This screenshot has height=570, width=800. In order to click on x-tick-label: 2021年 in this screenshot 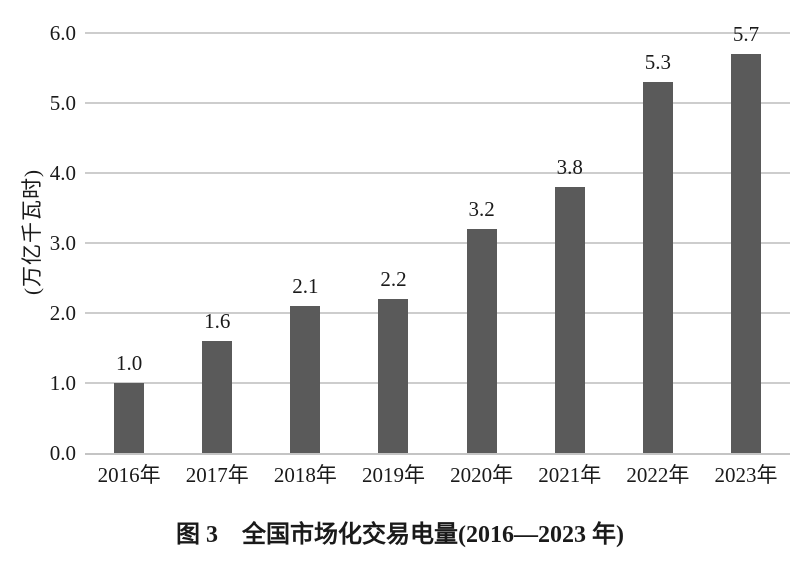, I will do `click(570, 475)`.